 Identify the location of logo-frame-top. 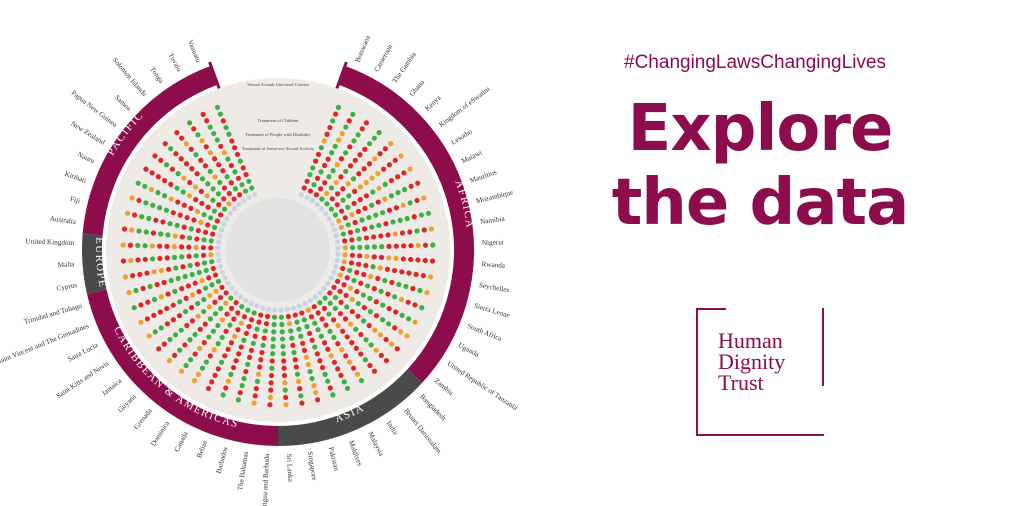
(712, 309).